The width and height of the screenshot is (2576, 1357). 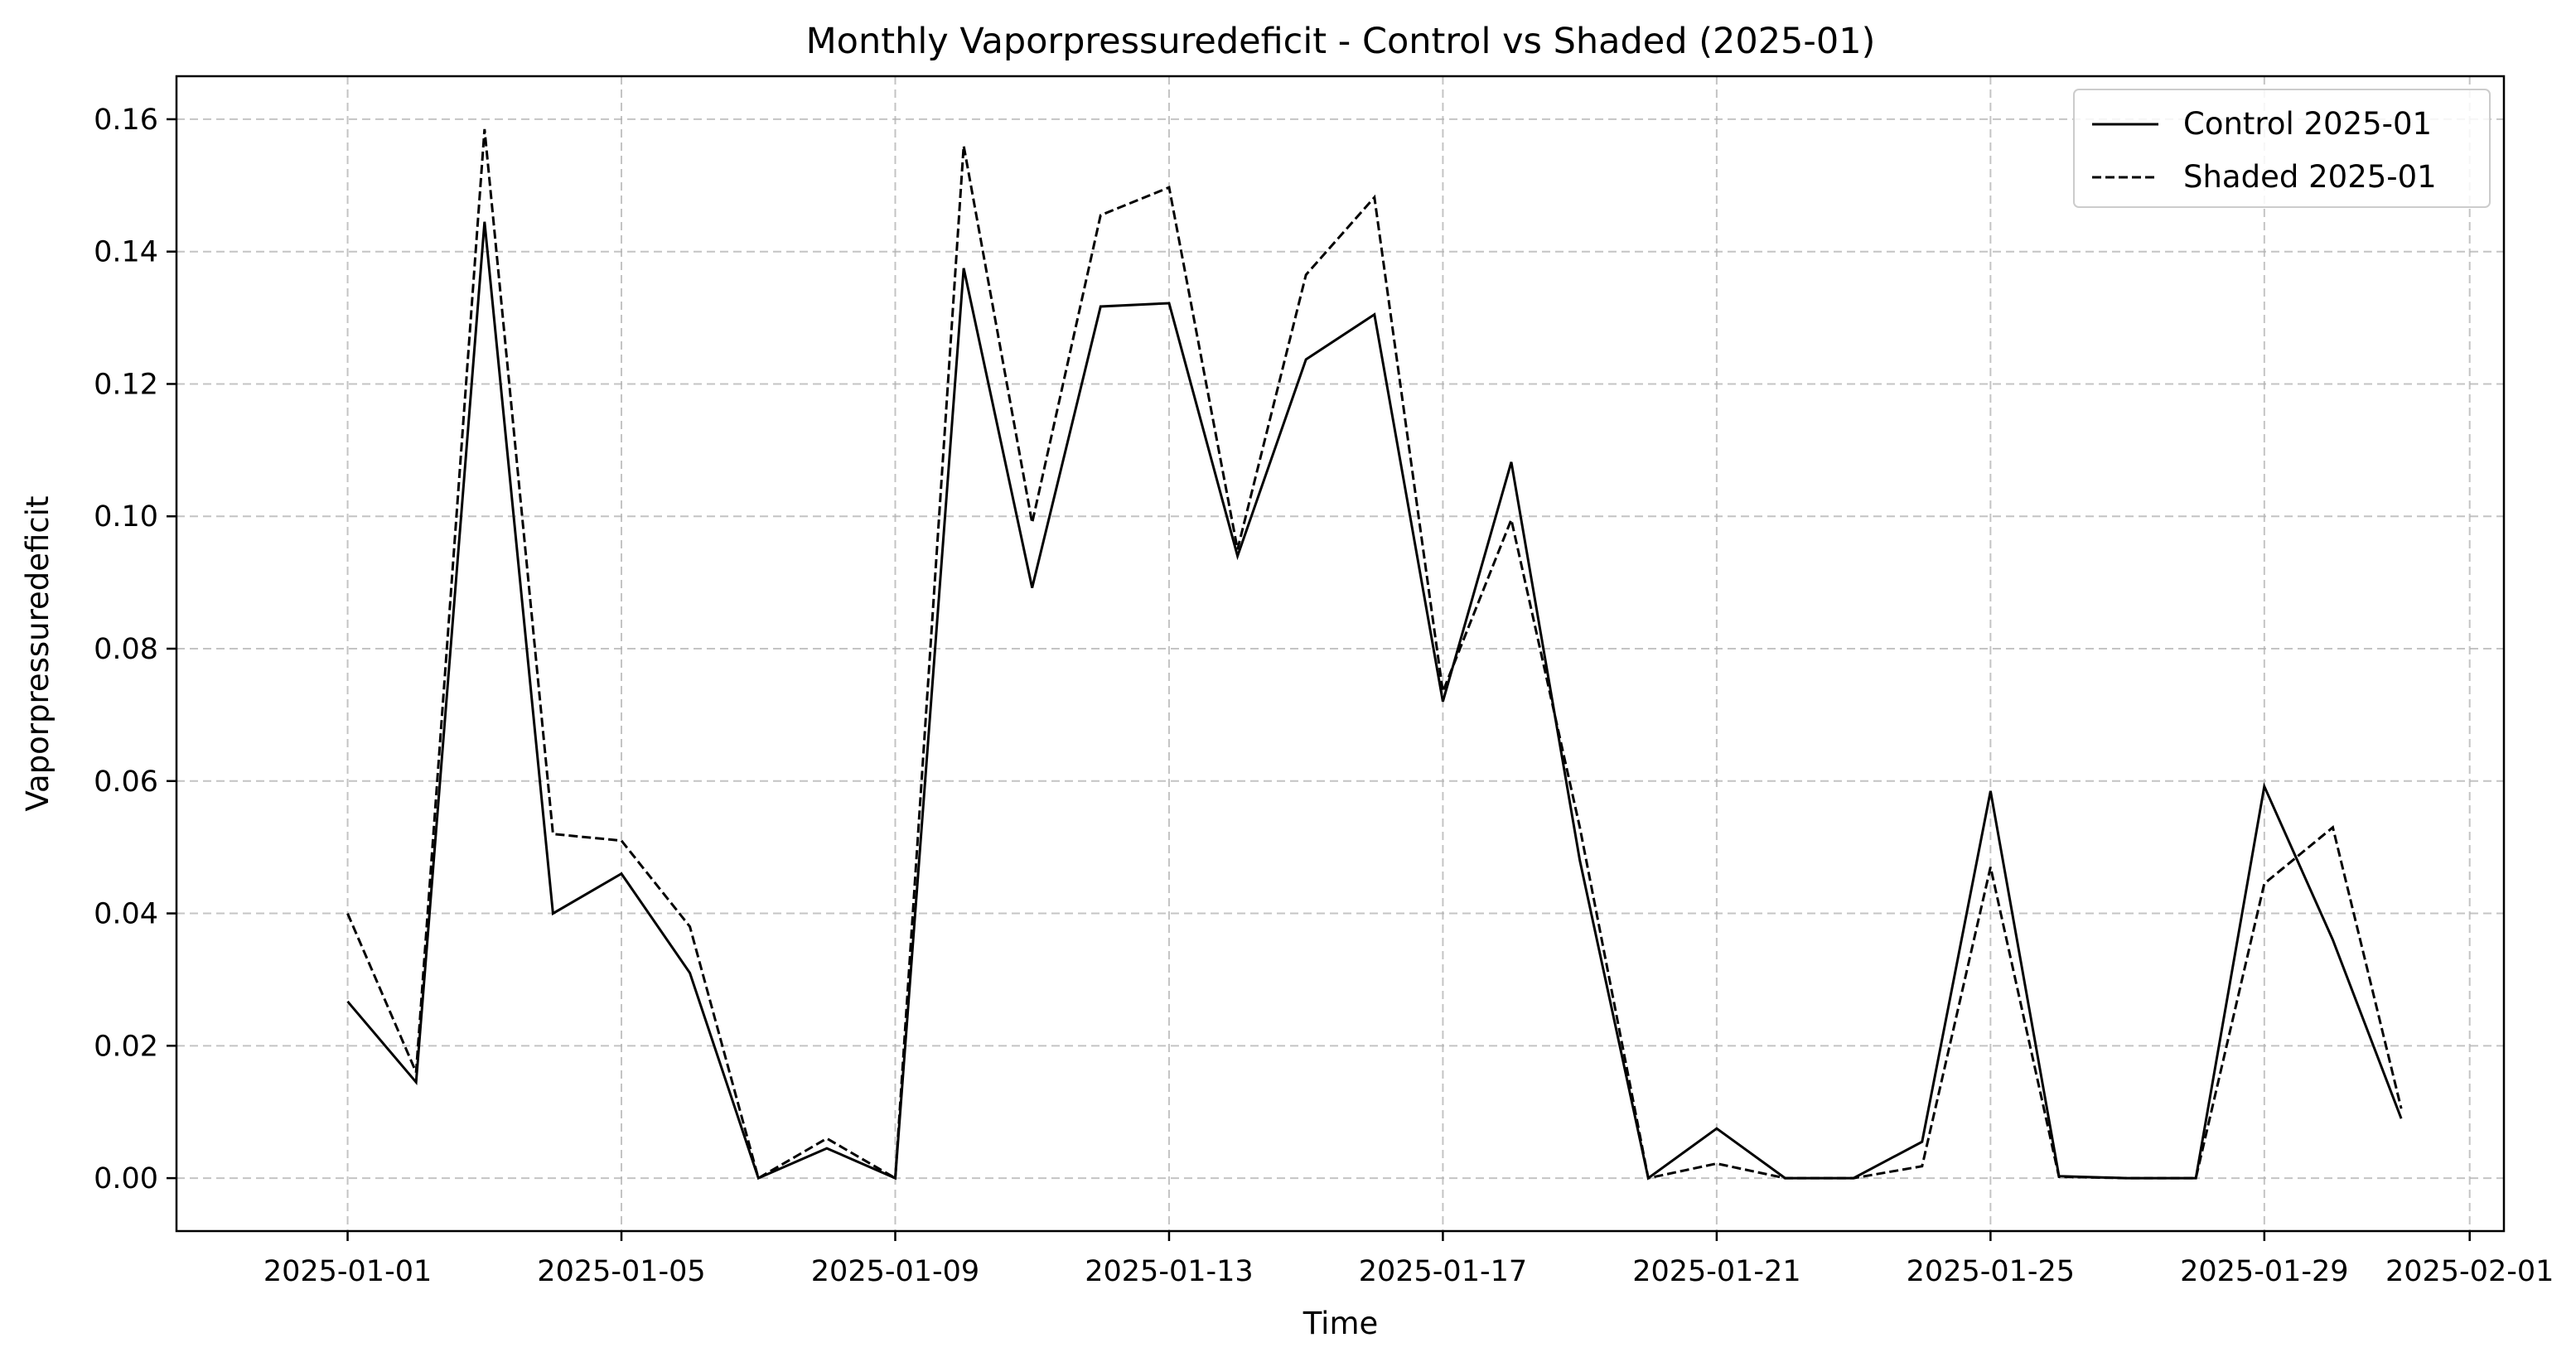 I want to click on x-tick-label: 2025-01-01, so click(x=347, y=1271).